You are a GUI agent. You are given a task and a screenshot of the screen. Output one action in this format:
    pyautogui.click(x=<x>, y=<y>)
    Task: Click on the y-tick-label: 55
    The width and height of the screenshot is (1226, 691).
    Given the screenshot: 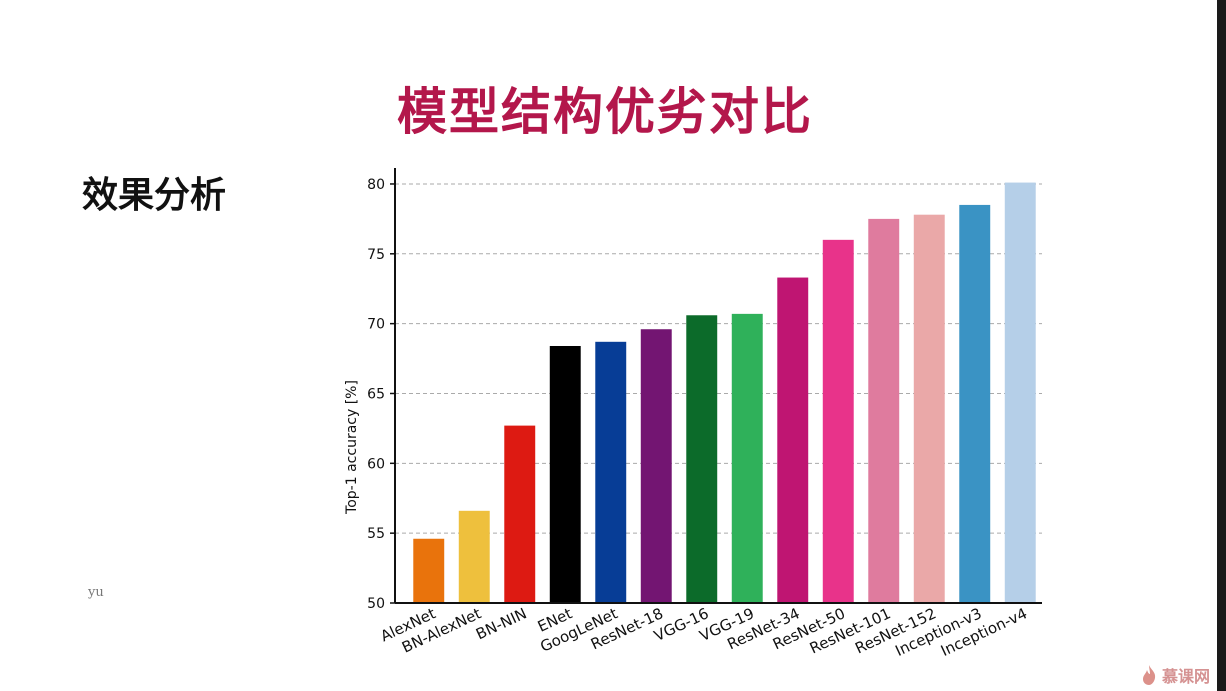 What is the action you would take?
    pyautogui.click(x=376, y=534)
    